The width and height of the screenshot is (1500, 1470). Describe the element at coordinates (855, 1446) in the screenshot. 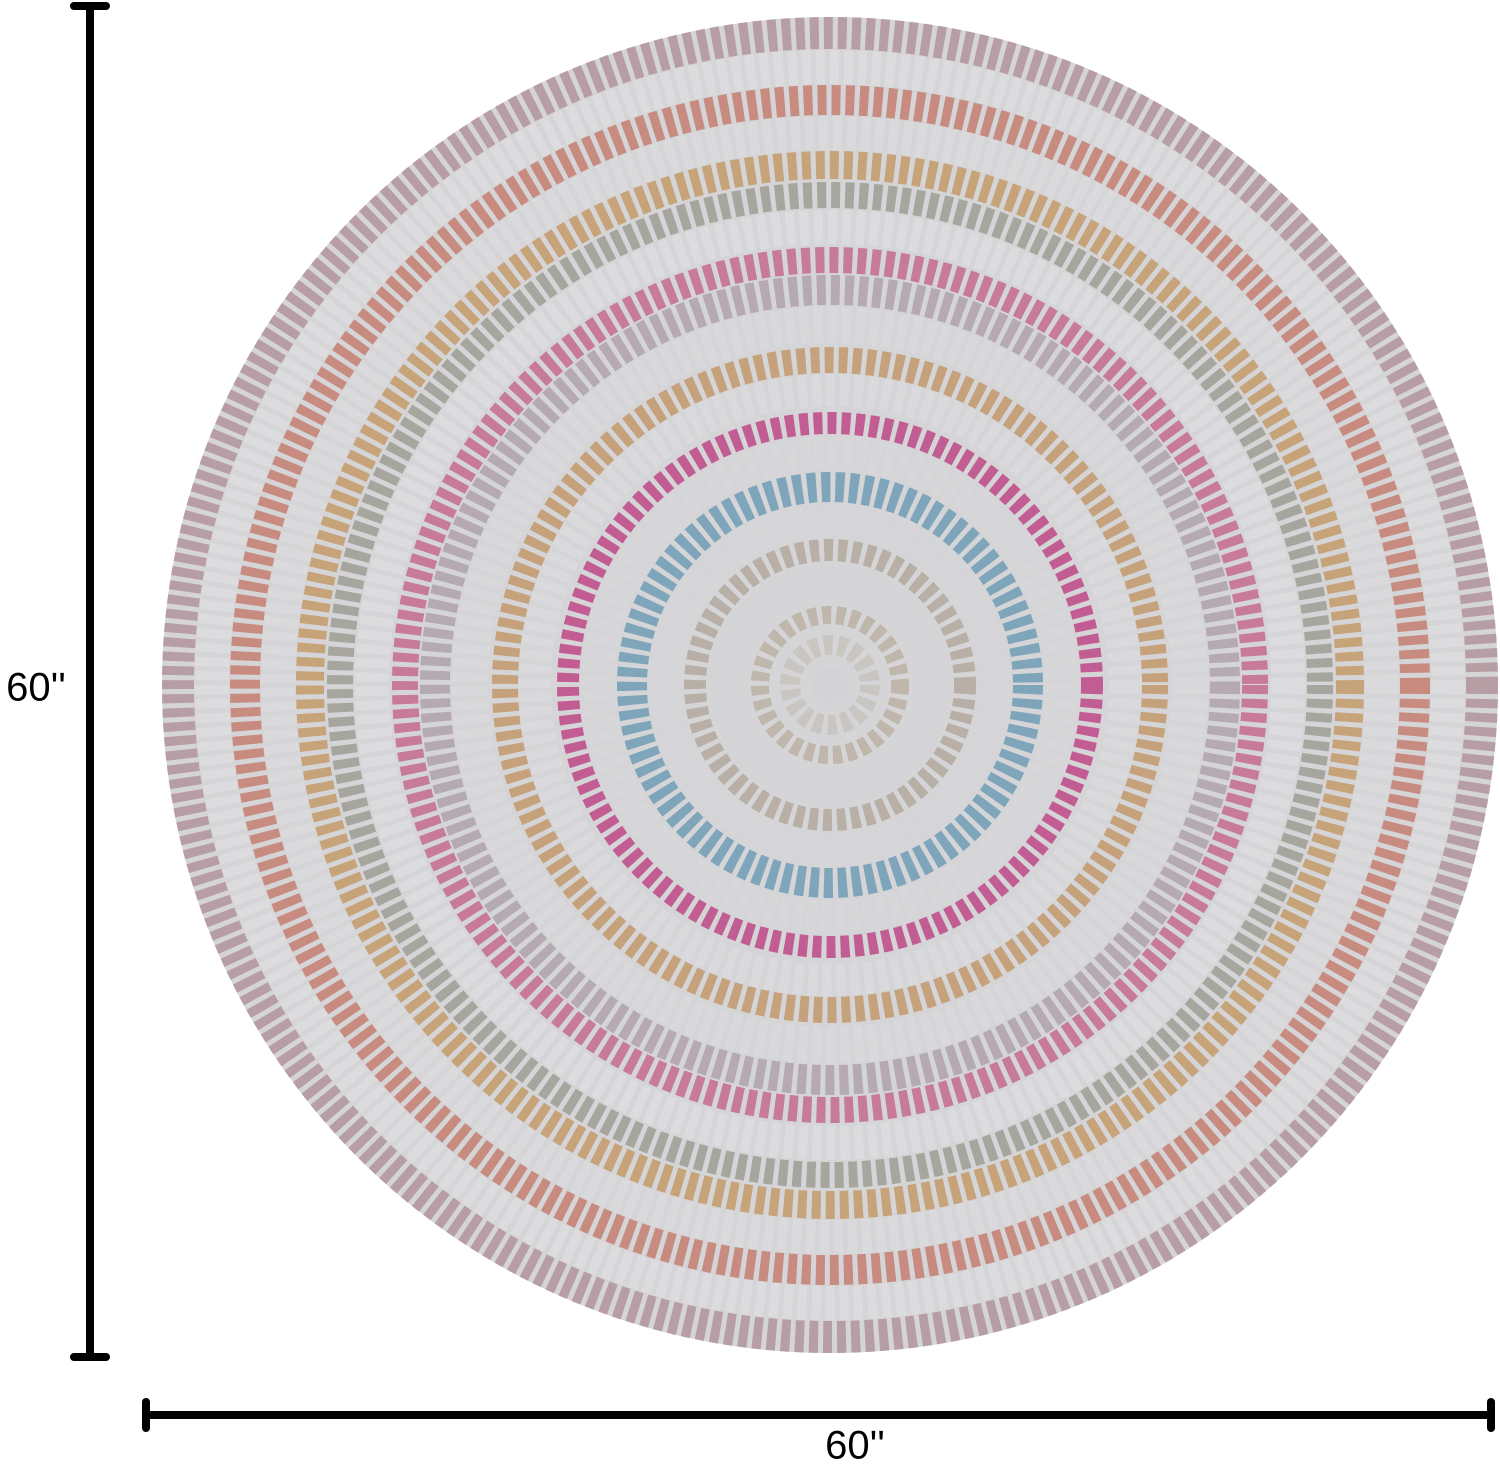

I see `width-label: 60''` at that location.